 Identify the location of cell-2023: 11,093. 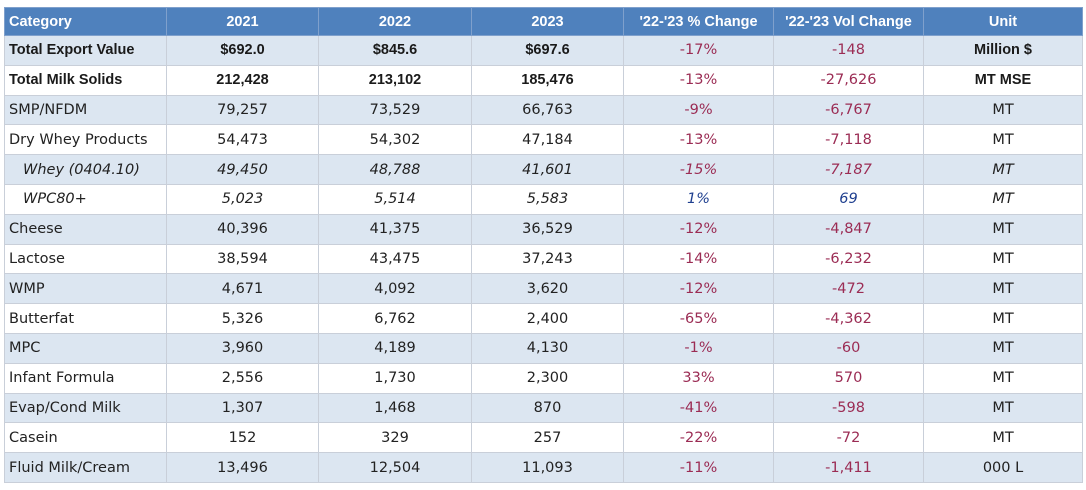
(547, 467).